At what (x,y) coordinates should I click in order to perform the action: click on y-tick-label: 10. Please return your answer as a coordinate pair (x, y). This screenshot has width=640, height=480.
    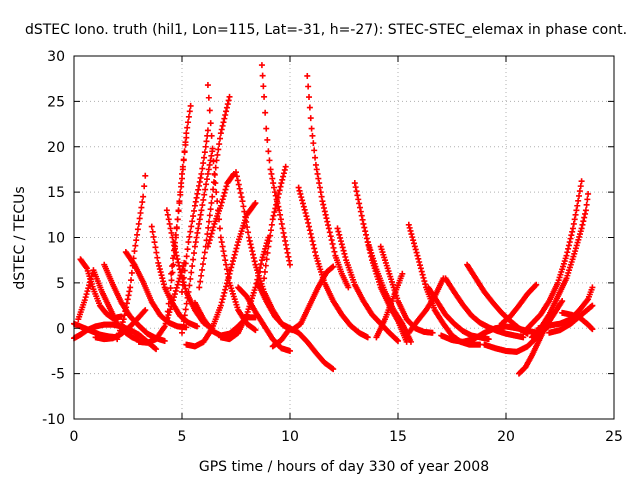
    Looking at the image, I should click on (56, 239).